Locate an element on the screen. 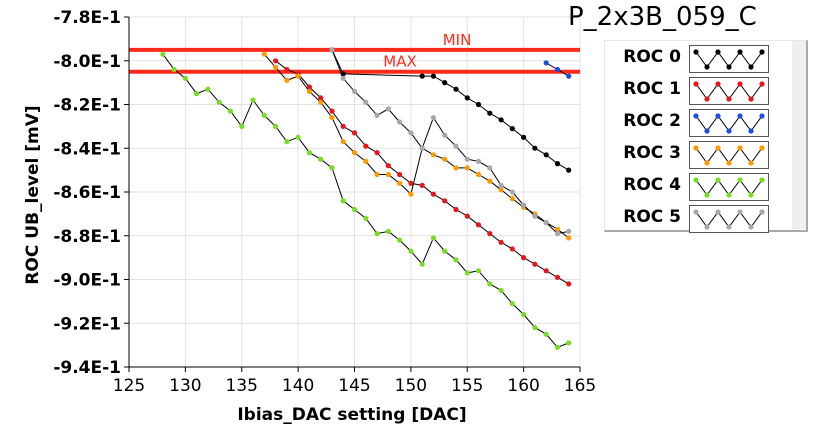 This screenshot has width=824, height=430. legend-label: ROC 2 is located at coordinates (652, 121).